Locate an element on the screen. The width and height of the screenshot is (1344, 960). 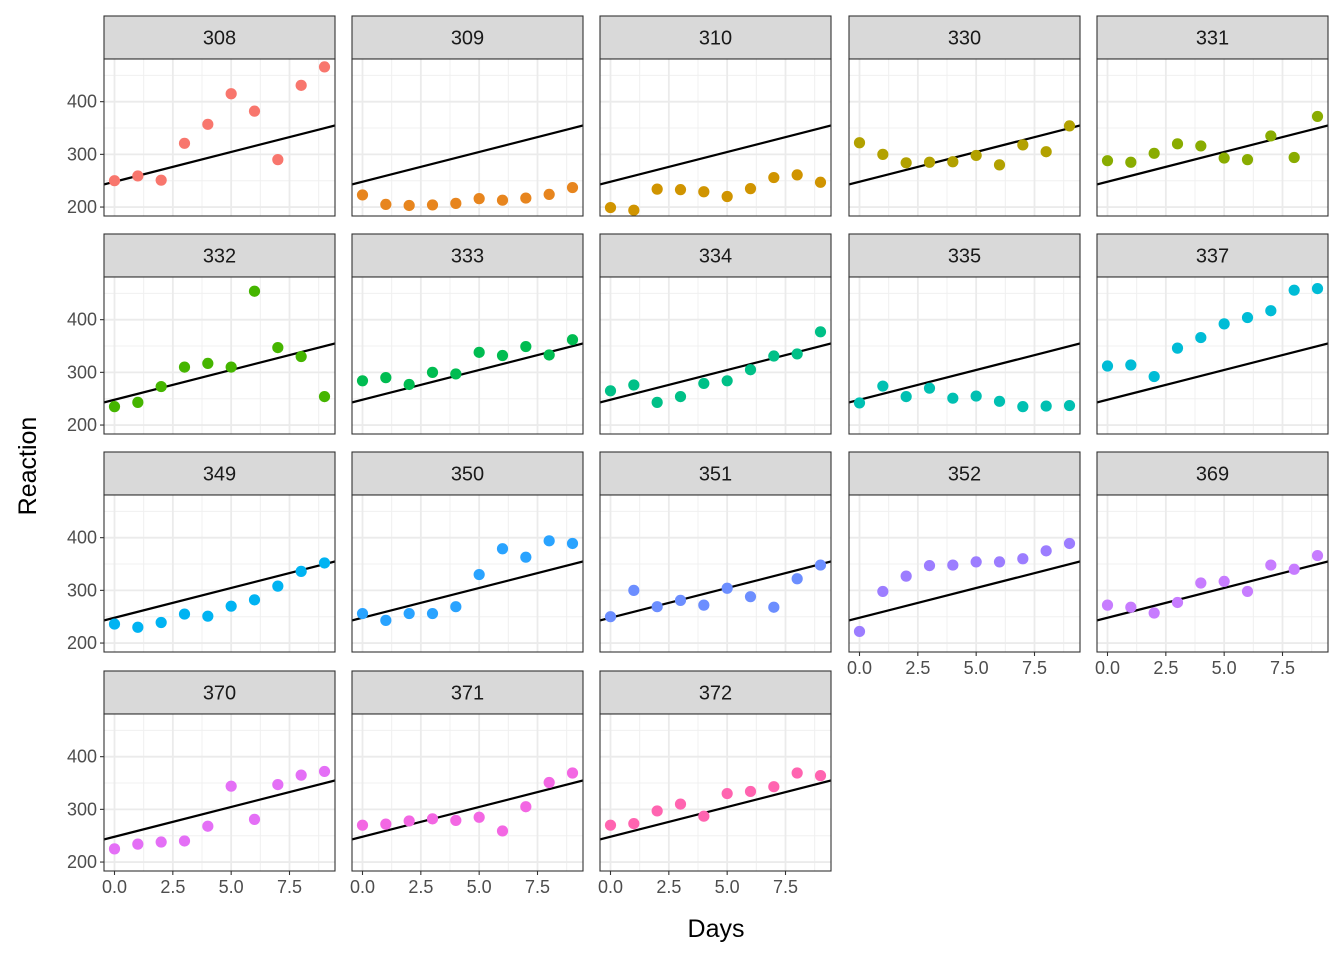
facet-panel: 333 is located at coordinates (467, 334).